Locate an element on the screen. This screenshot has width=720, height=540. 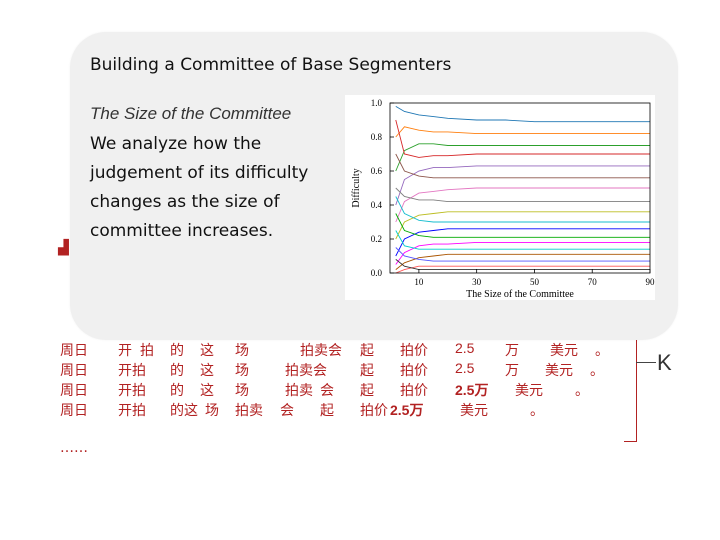
y-tick-label: 1.0 is located at coordinates (377, 103).